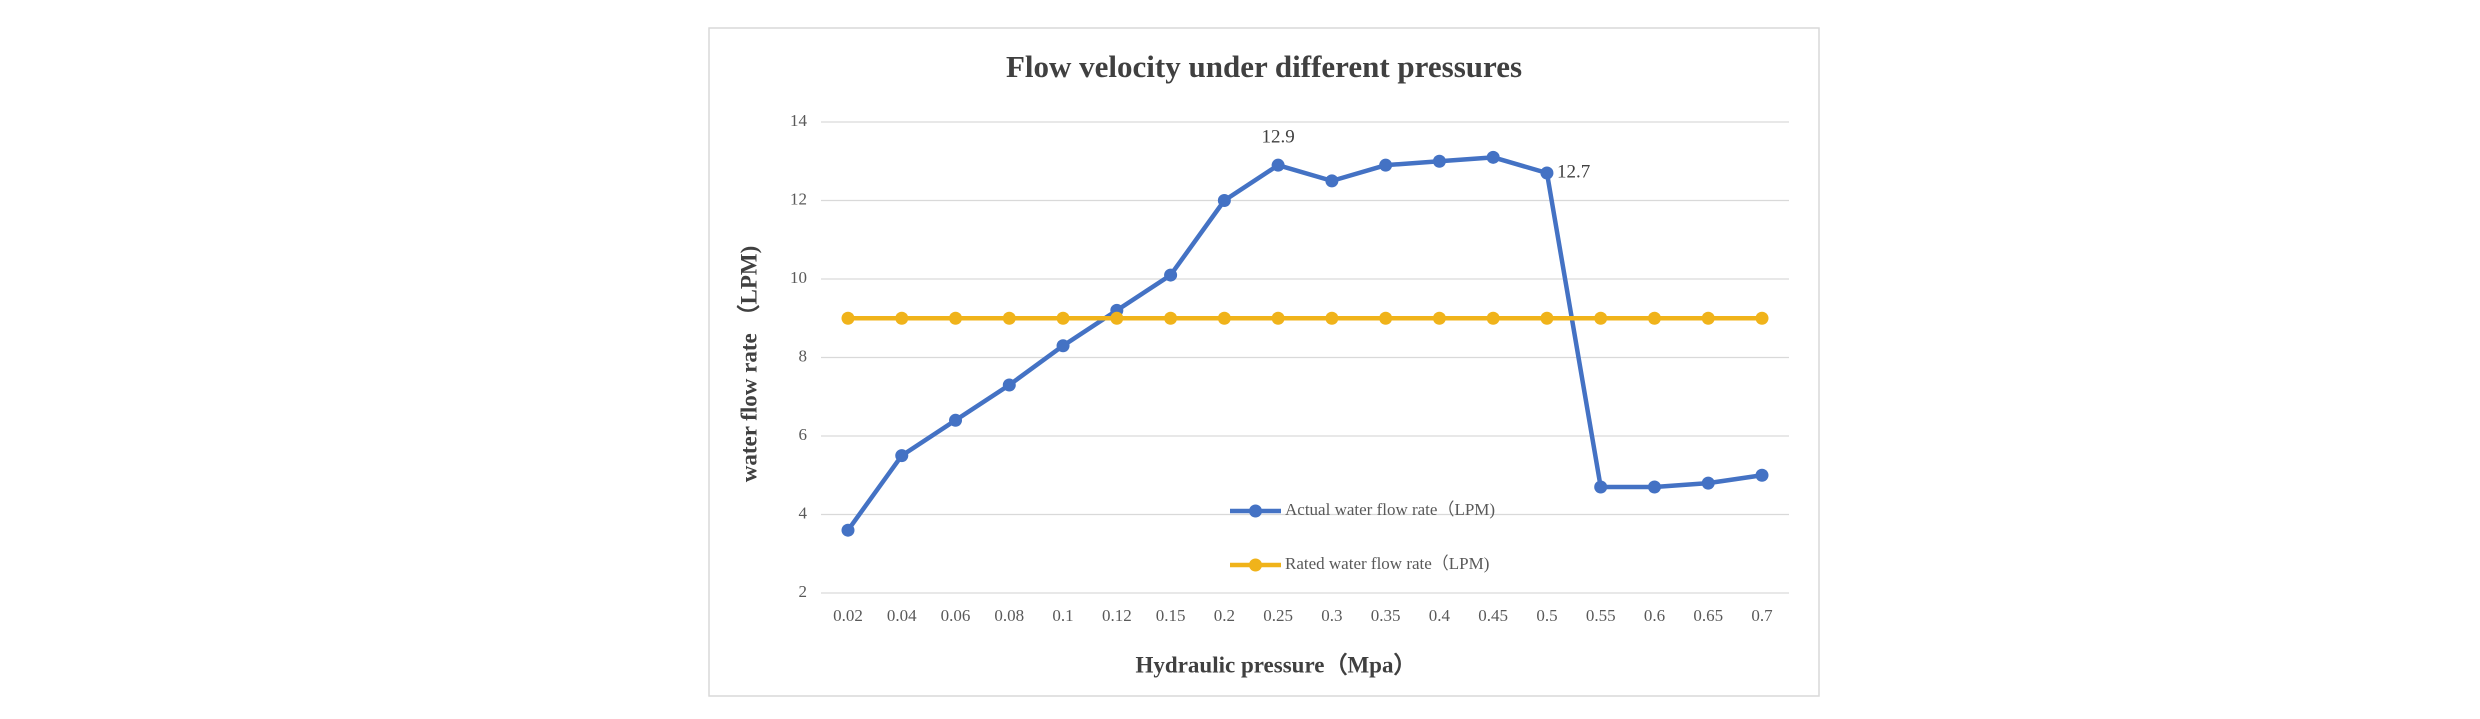  I want to click on chart-title: Flow velocity under different pressures, so click(1264, 66).